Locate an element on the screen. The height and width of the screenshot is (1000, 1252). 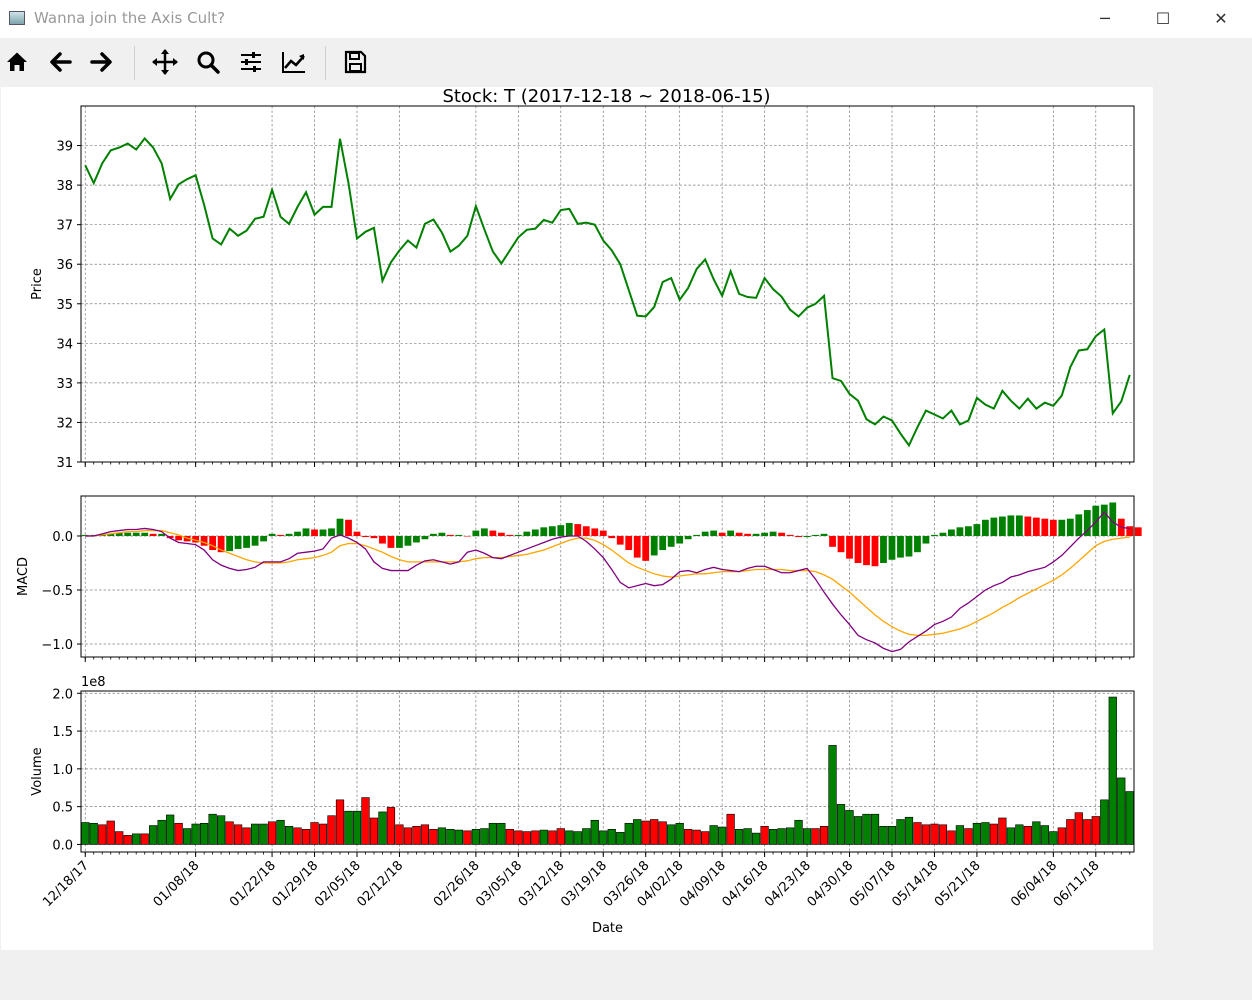
edit-axis-button is located at coordinates (294, 62).